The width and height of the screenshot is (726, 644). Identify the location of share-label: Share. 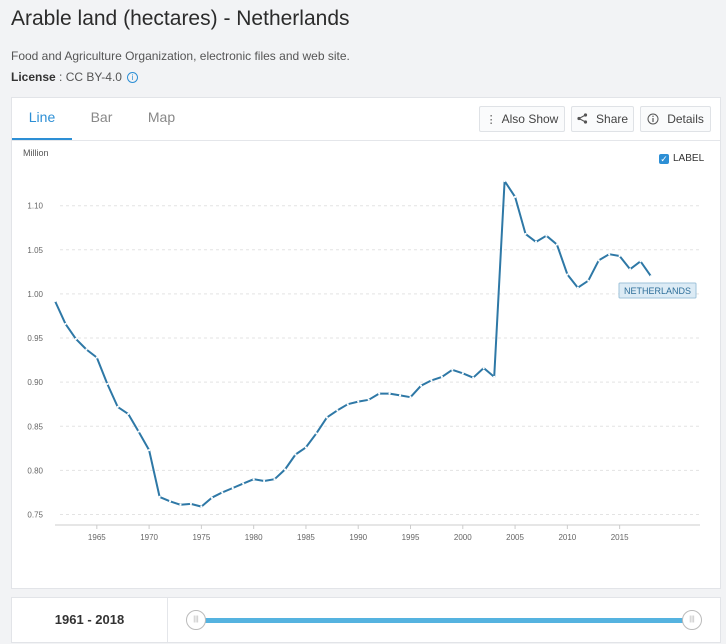
(612, 119).